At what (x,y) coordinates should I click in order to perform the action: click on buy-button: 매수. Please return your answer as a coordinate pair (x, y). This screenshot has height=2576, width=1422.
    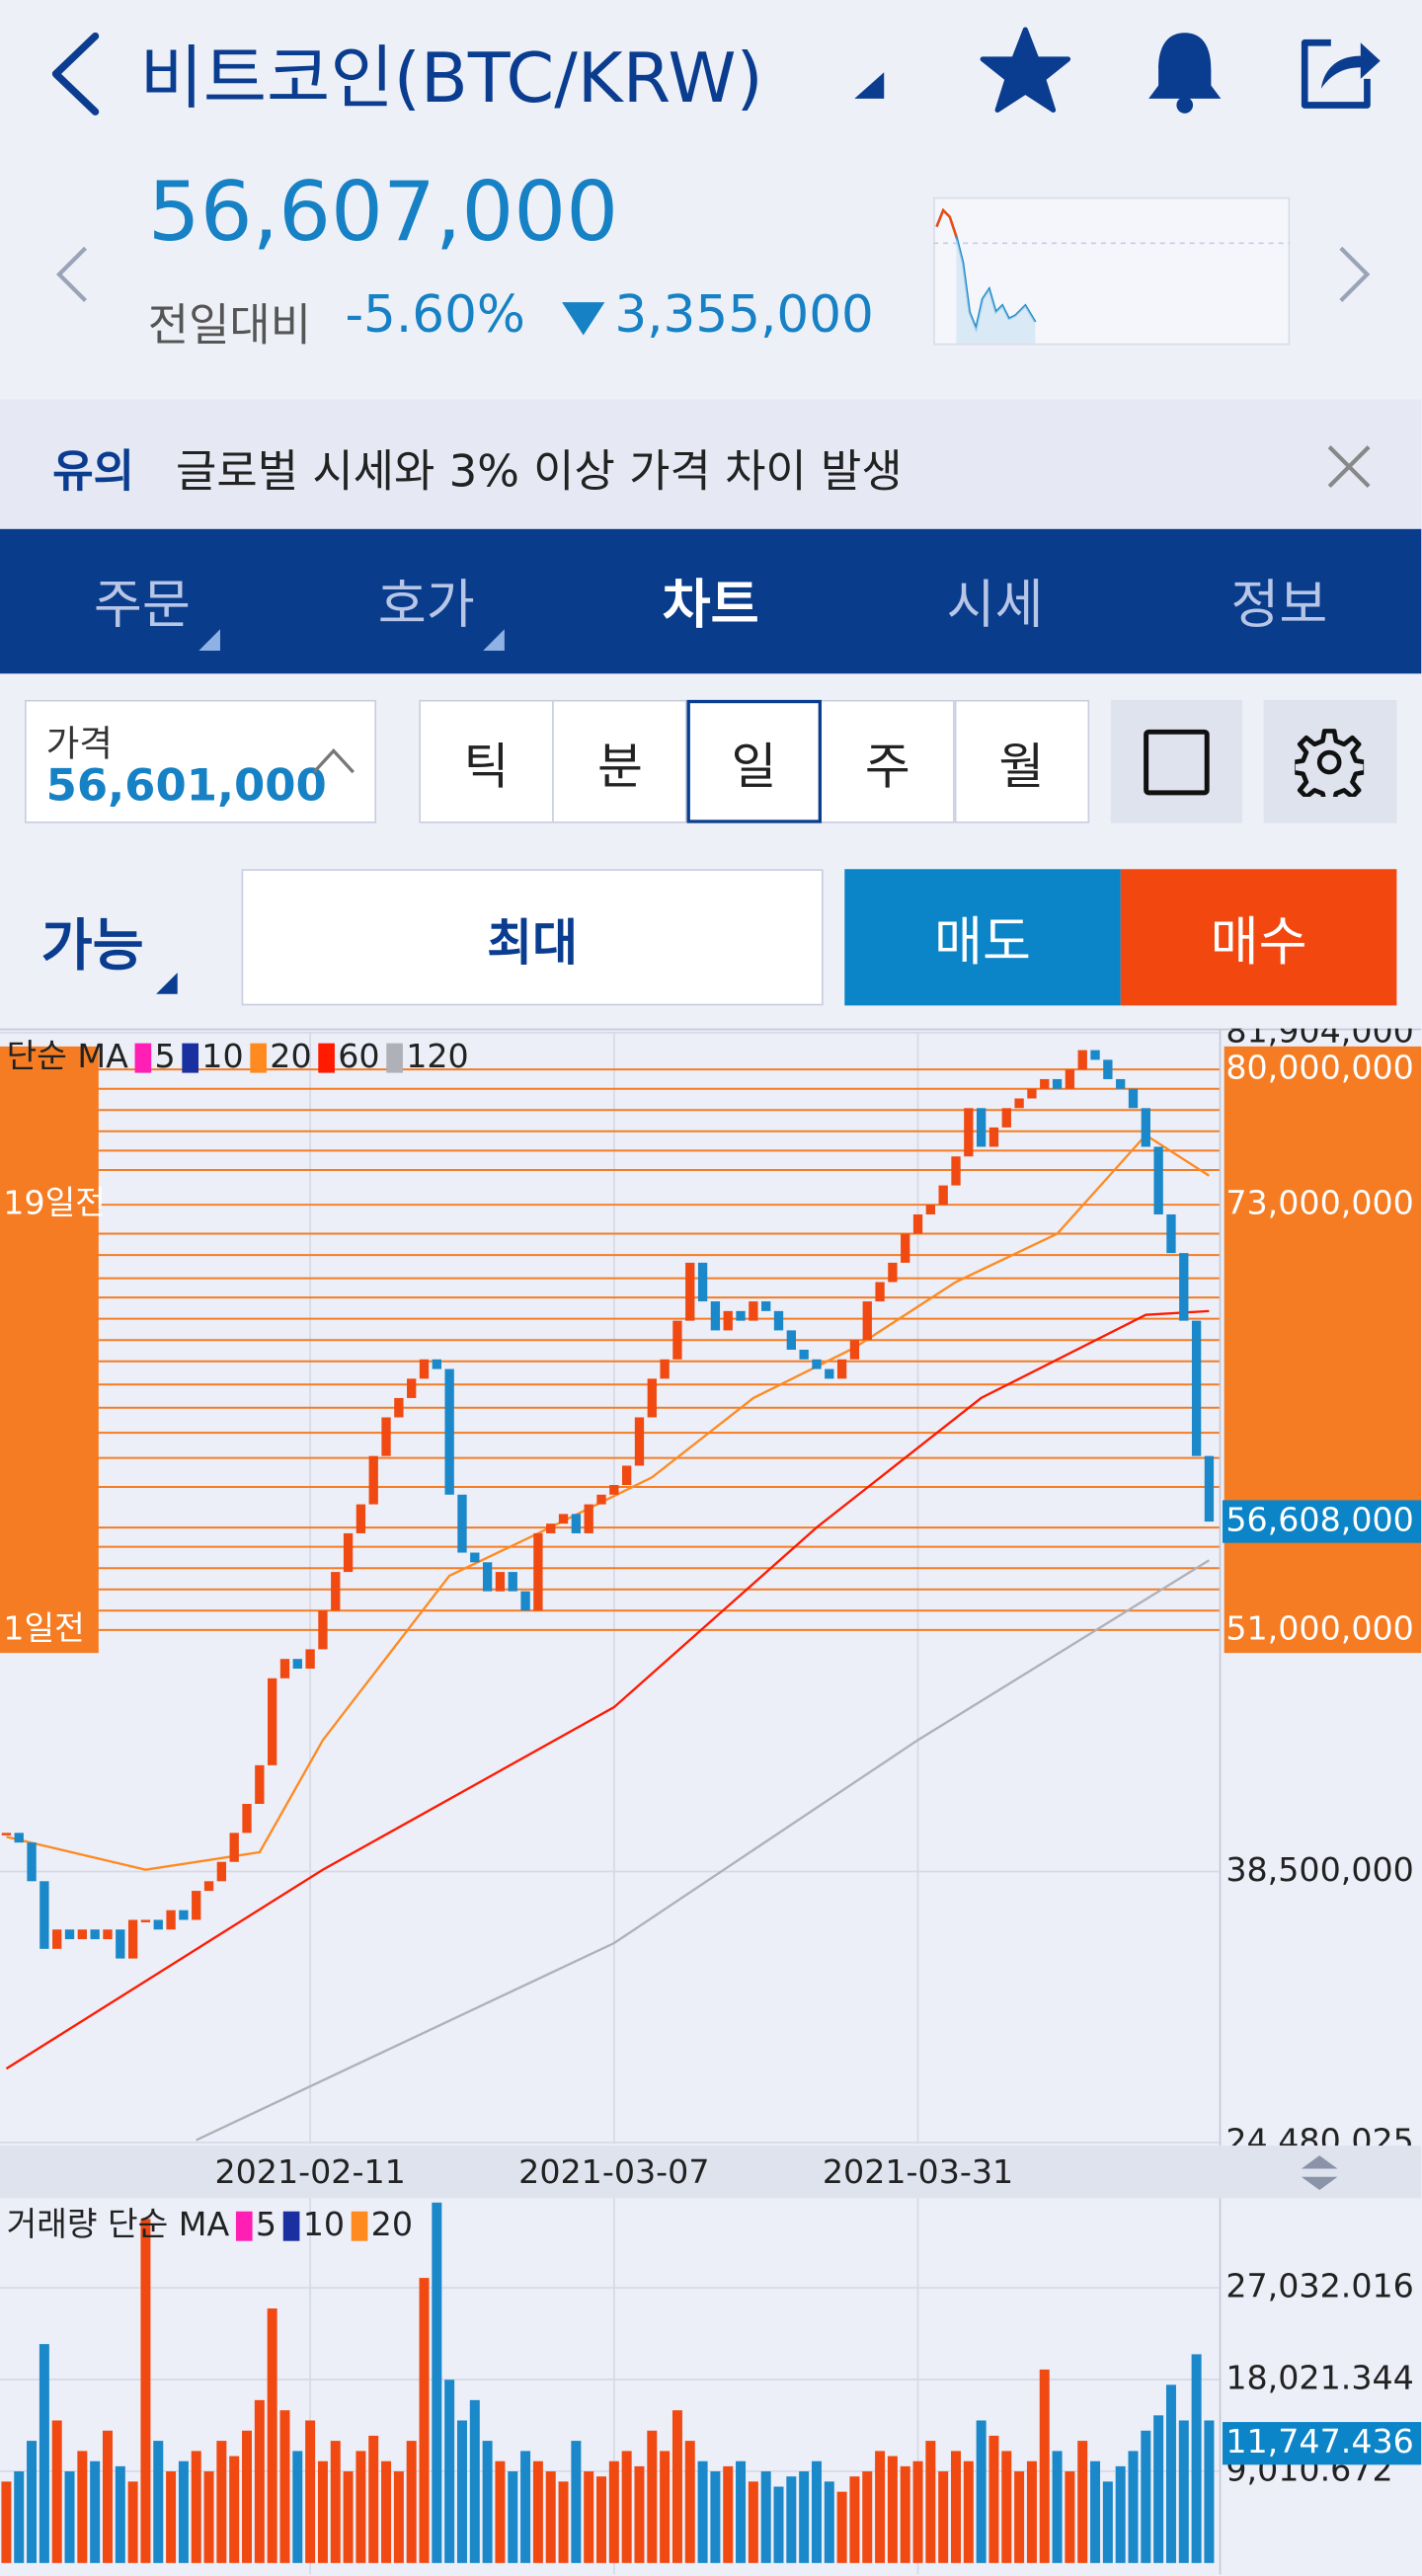
    Looking at the image, I should click on (1259, 937).